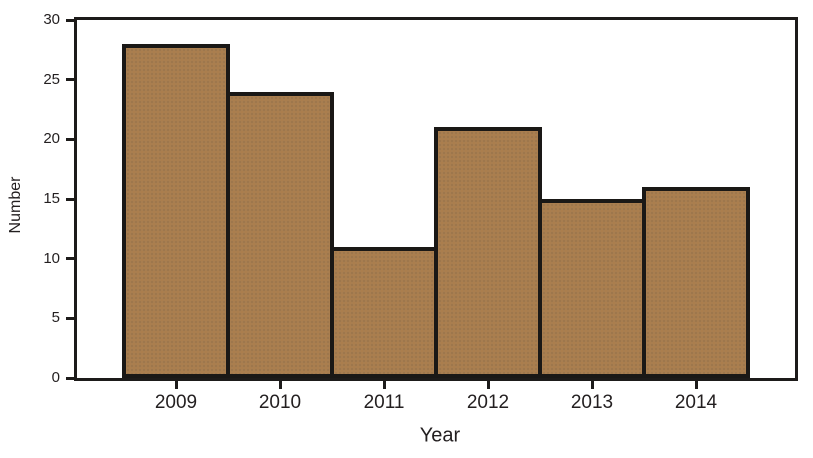 This screenshot has width=813, height=458. What do you see at coordinates (55, 318) in the screenshot?
I see `y-tick-label: 5` at bounding box center [55, 318].